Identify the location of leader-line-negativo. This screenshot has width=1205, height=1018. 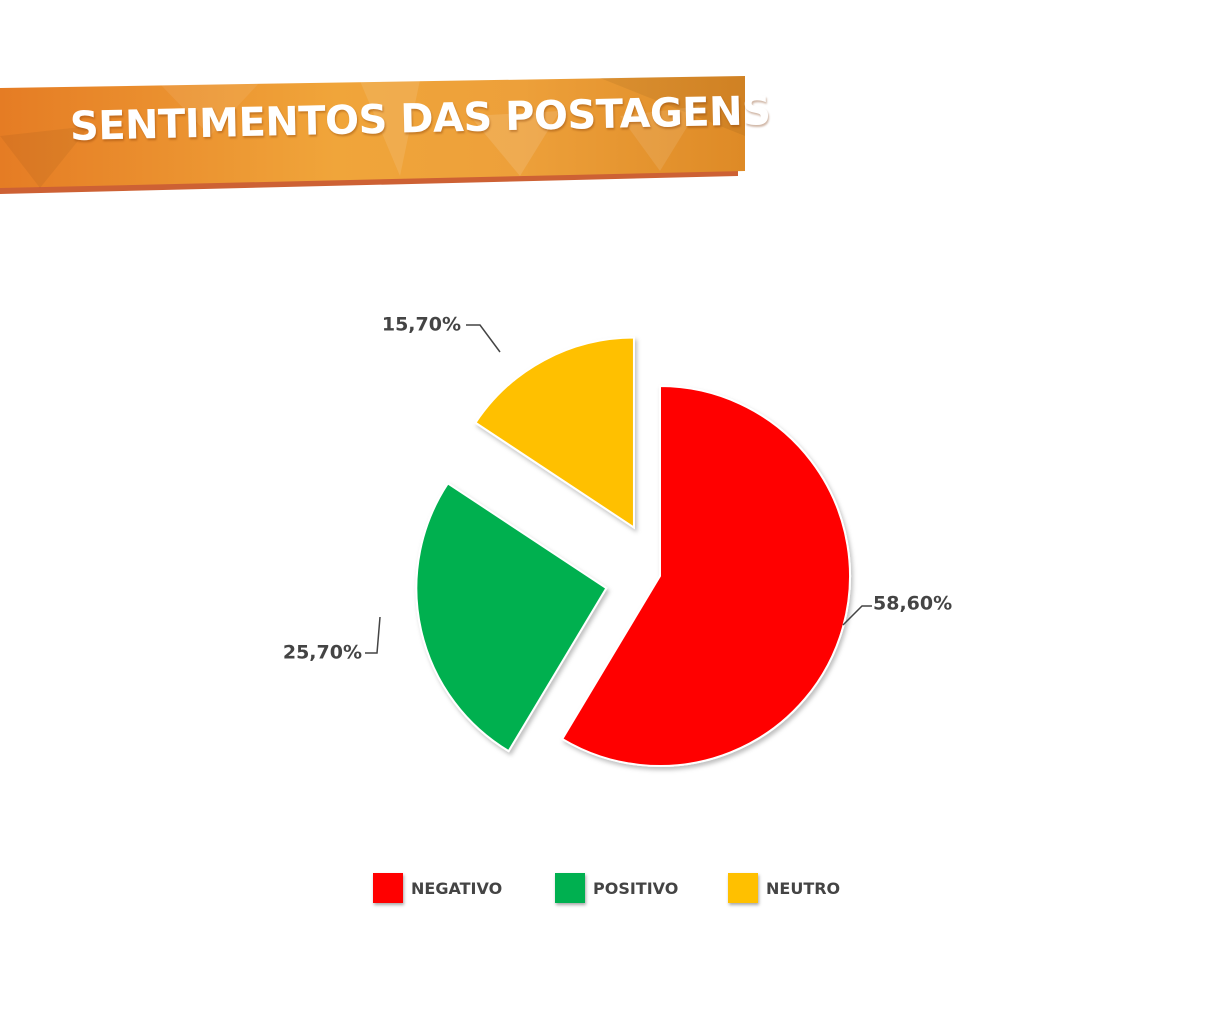
(857, 615).